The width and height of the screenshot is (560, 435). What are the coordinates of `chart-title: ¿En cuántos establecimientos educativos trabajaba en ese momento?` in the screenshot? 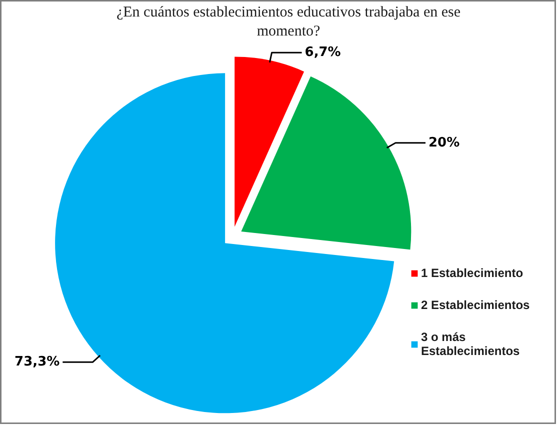 It's located at (288, 22).